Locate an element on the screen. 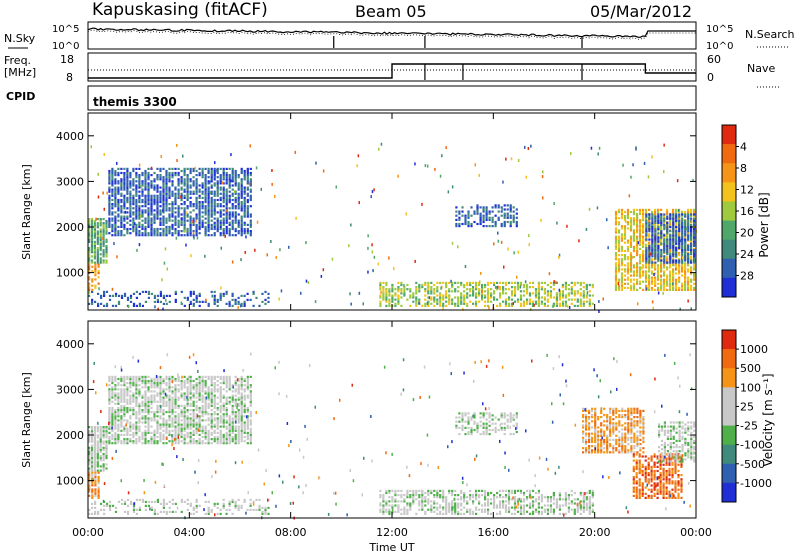 This screenshot has width=800, height=554. colorbar-segment is located at coordinates (729, 287).